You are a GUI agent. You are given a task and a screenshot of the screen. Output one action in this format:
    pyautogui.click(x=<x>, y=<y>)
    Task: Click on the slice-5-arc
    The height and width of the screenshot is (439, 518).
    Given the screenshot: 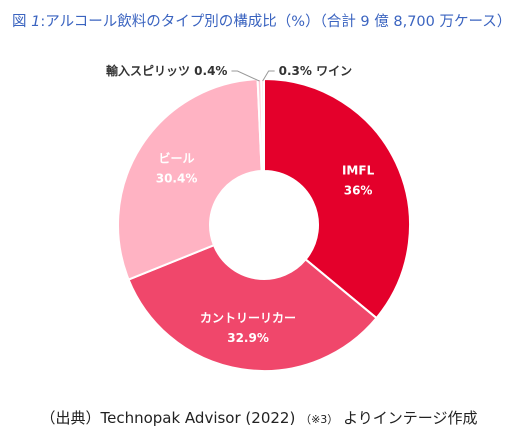 What is the action you would take?
    pyautogui.click(x=262, y=125)
    